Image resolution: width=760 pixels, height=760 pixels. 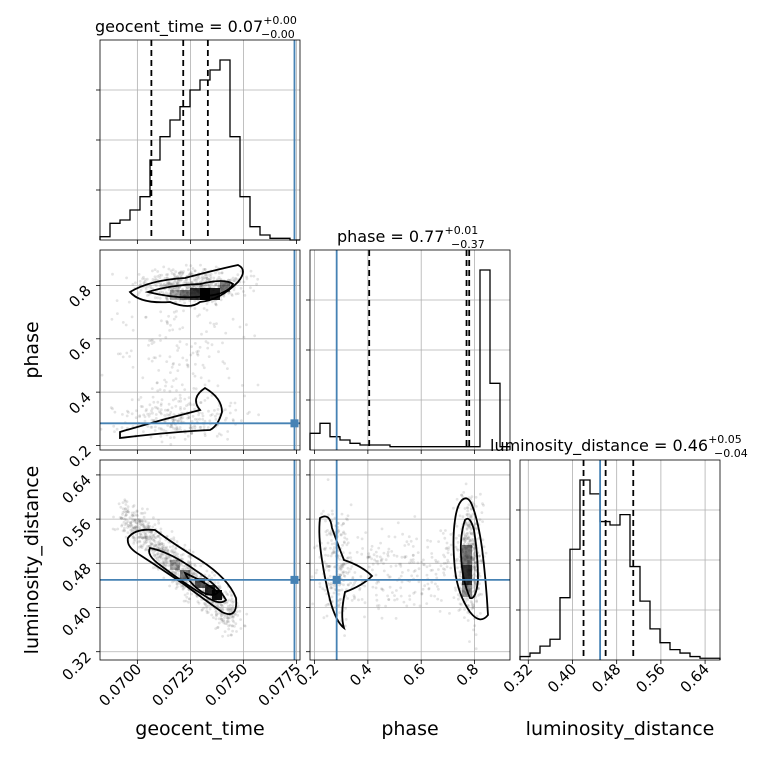 I want to click on truth-lines, so click(x=200, y=560).